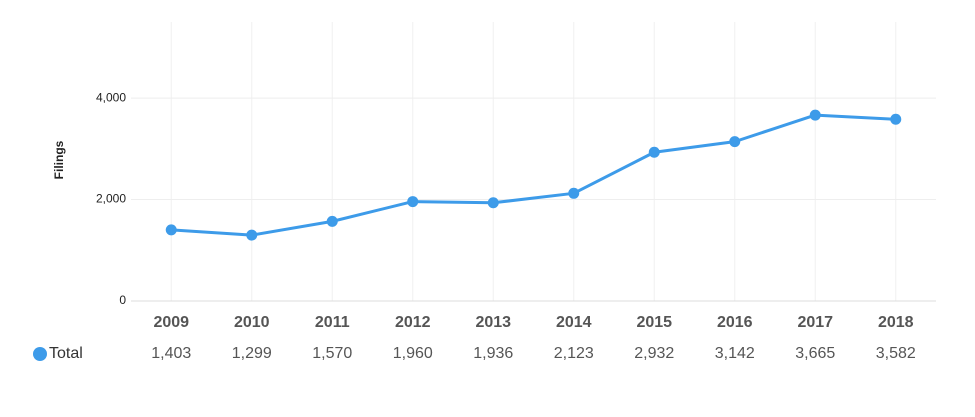  I want to click on legend-label: Total, so click(66, 353).